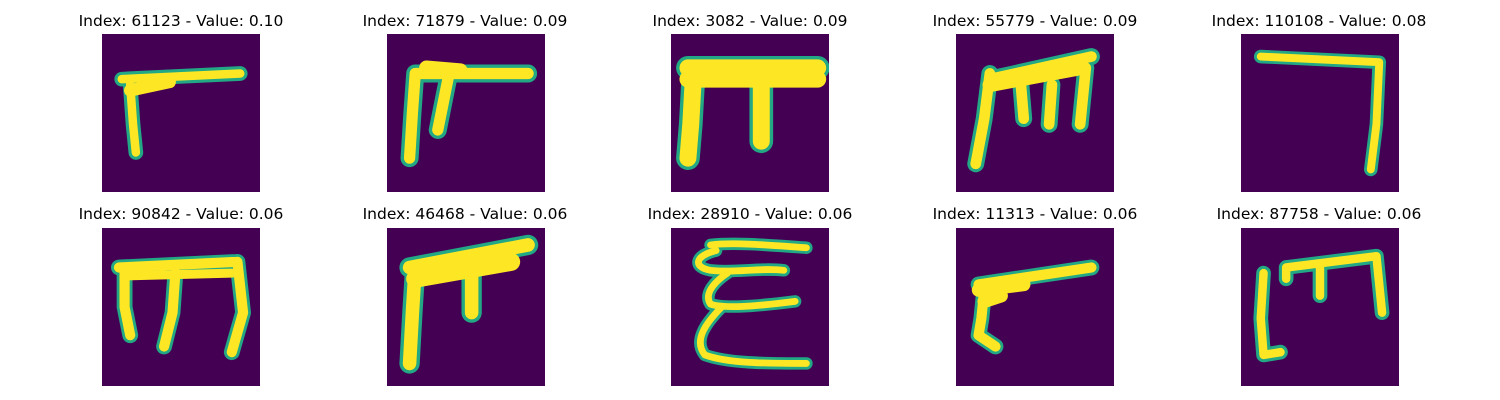 This screenshot has width=1500, height=400. I want to click on glyph-1-svg, so click(181, 113).